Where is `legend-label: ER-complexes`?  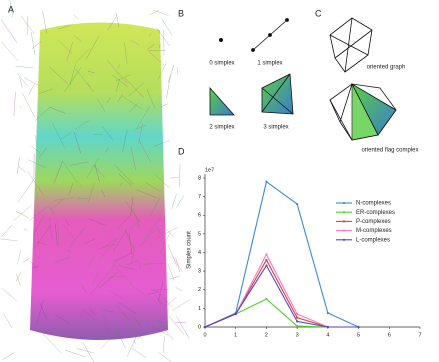
legend-label: ER-complexes is located at coordinates (375, 213).